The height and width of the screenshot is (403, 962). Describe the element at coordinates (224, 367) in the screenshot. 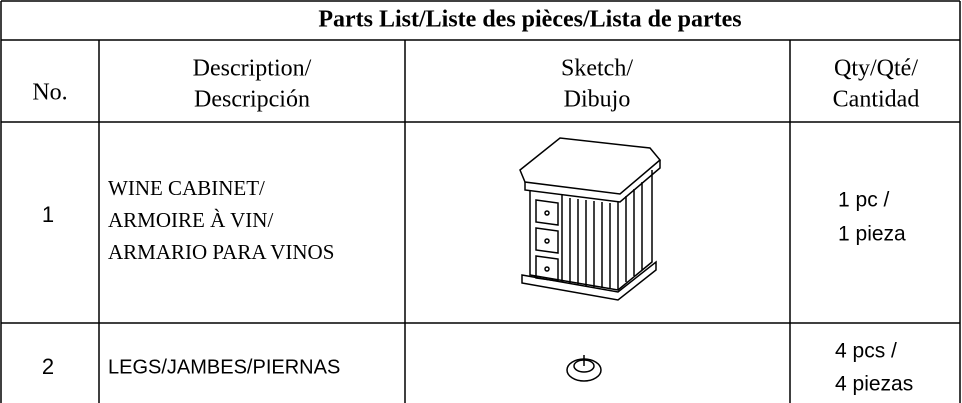

I see `description: LEGS/JAMBES/PIERNAS` at that location.